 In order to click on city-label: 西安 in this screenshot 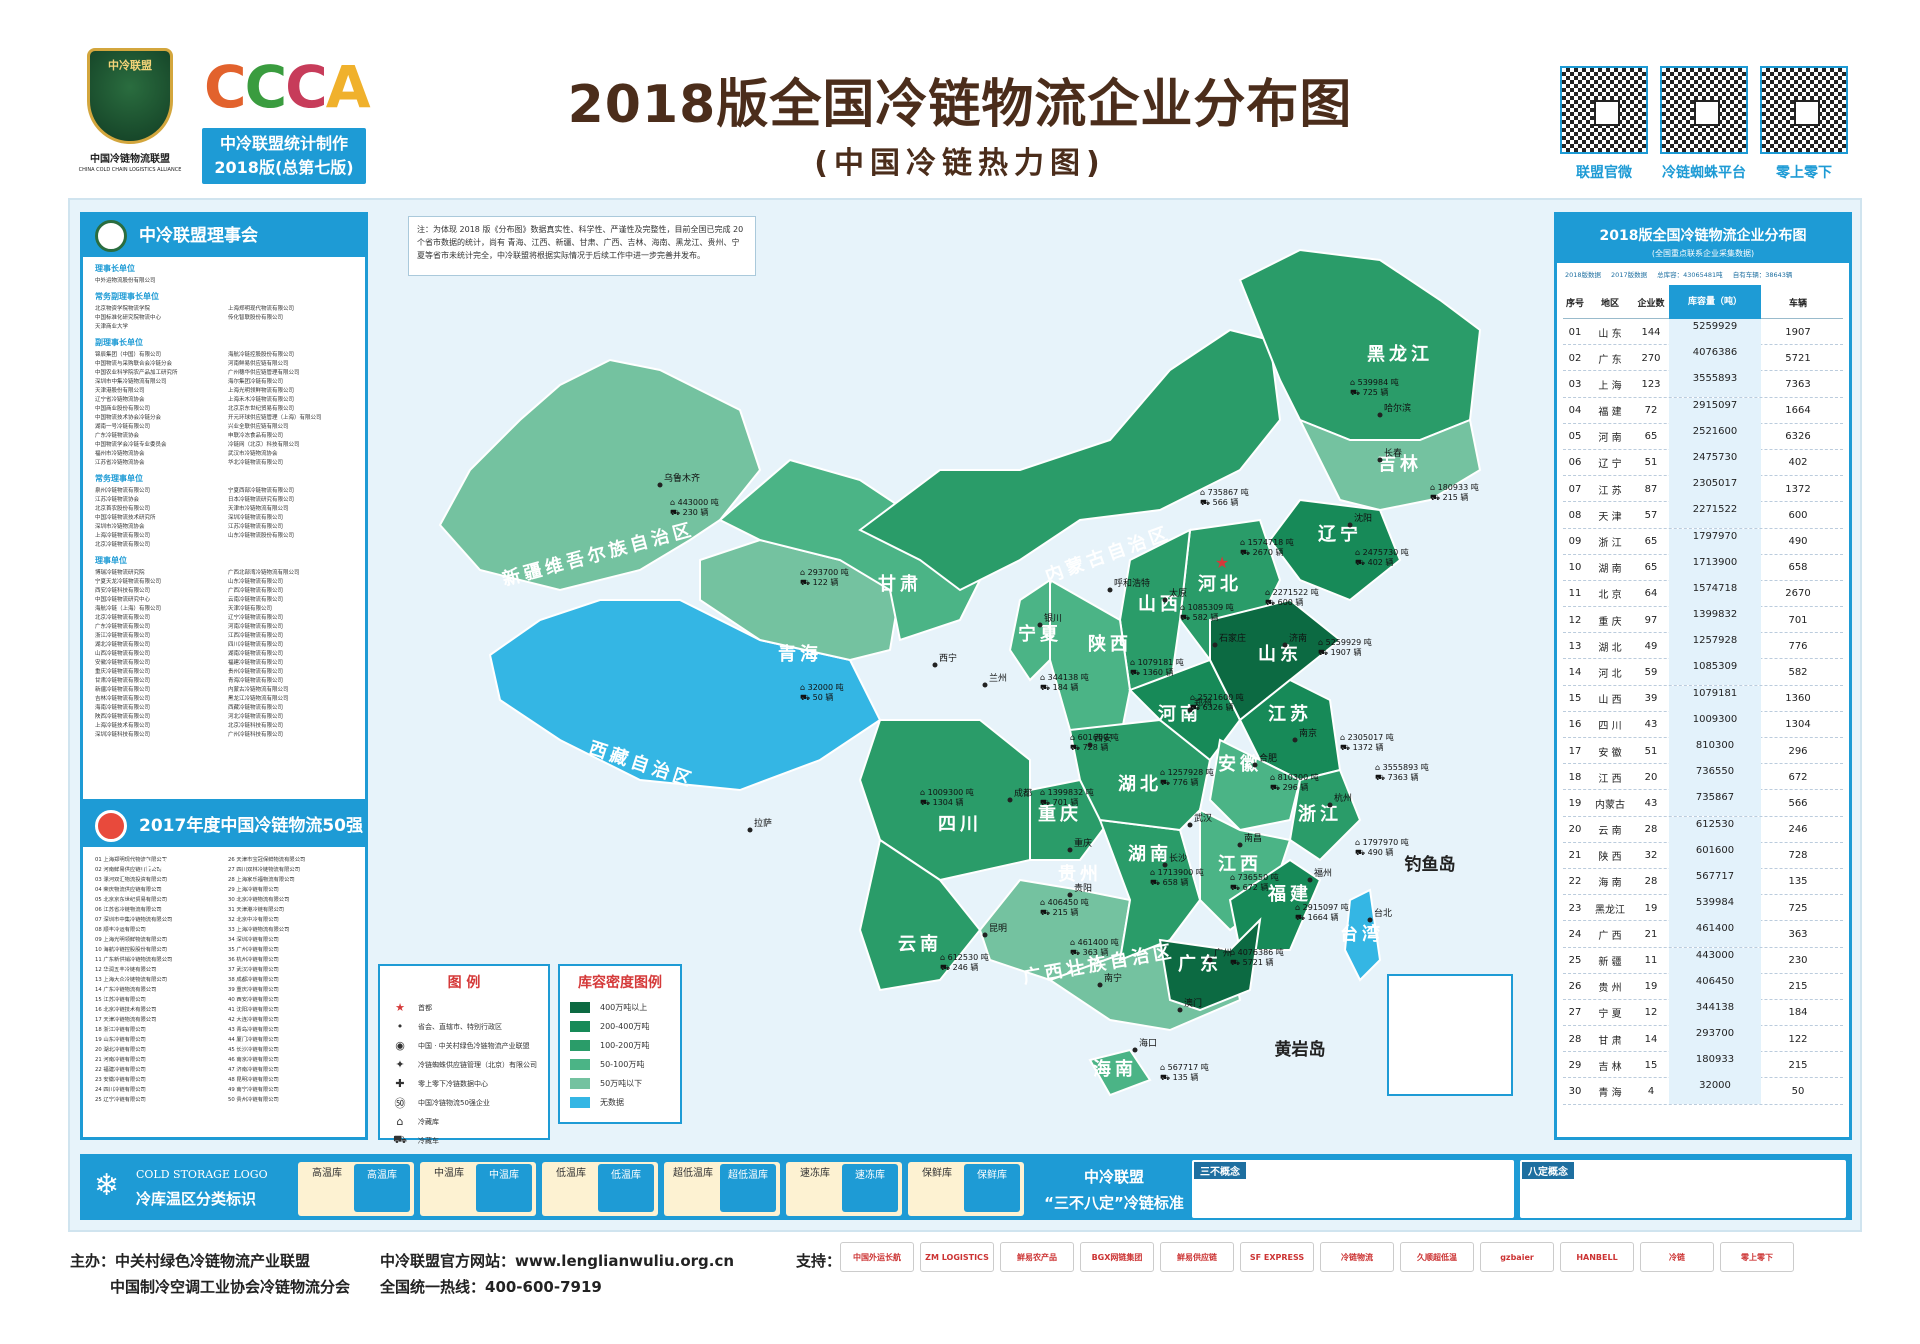, I will do `click(1103, 738)`.